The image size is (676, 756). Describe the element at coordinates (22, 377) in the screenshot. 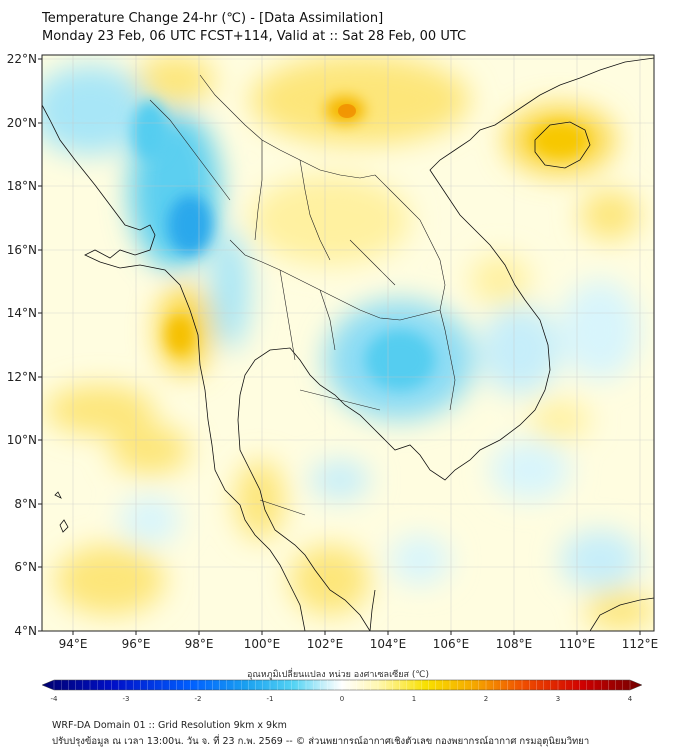

I see `lat-label: 12°N` at that location.